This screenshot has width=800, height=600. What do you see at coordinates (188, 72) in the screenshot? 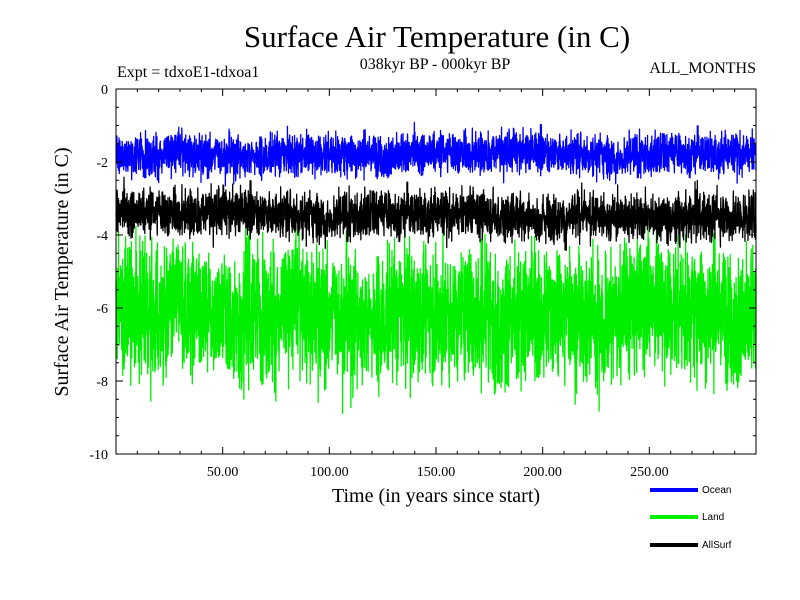
I see `experiment-label: Expt = tdxoE1-tdxoa1` at bounding box center [188, 72].